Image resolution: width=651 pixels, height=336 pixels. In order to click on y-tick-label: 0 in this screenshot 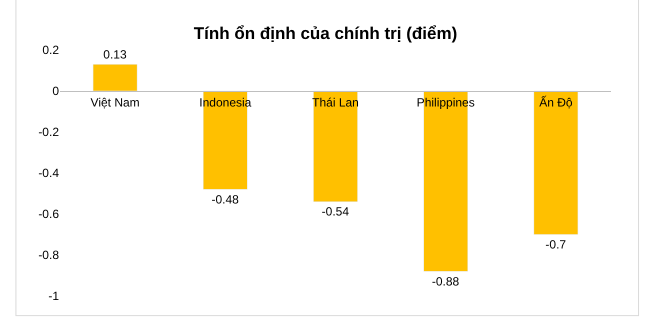, I will do `click(56, 91)`.